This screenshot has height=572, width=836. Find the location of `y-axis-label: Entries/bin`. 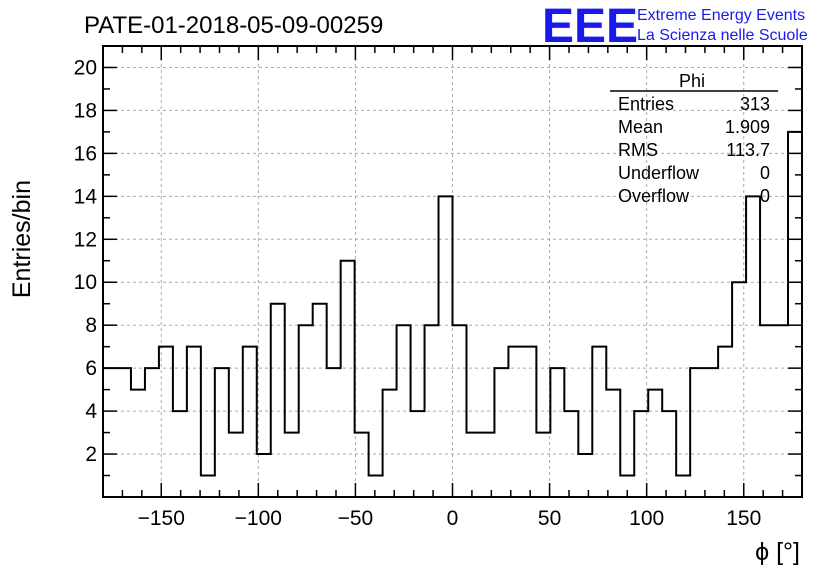

y-axis-label: Entries/bin is located at coordinates (22, 239).